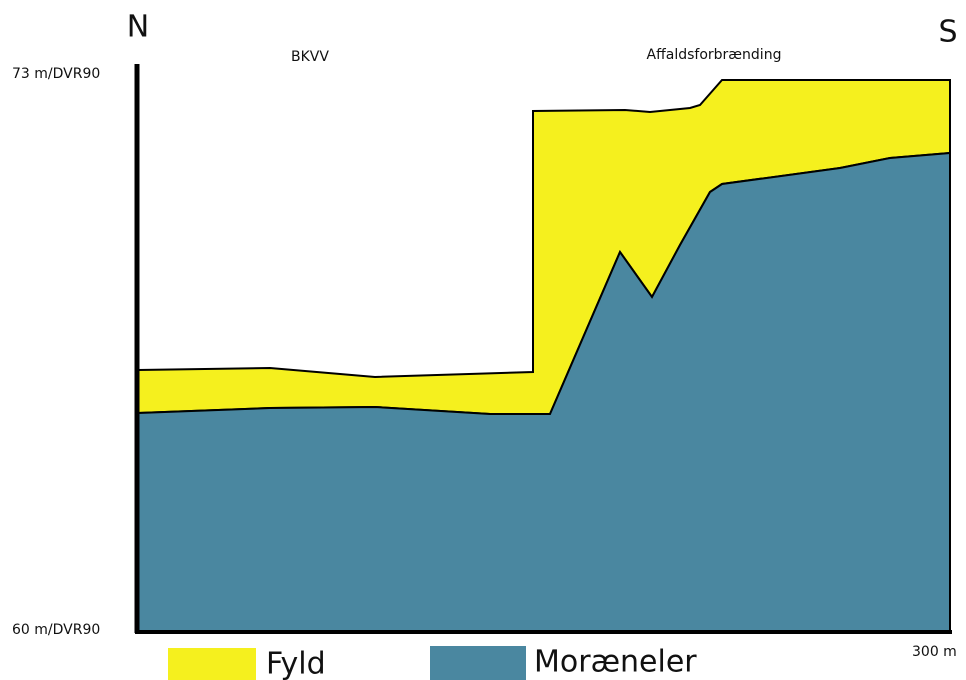  I want to click on site-label: Affaldsforbrænding, so click(714, 55).